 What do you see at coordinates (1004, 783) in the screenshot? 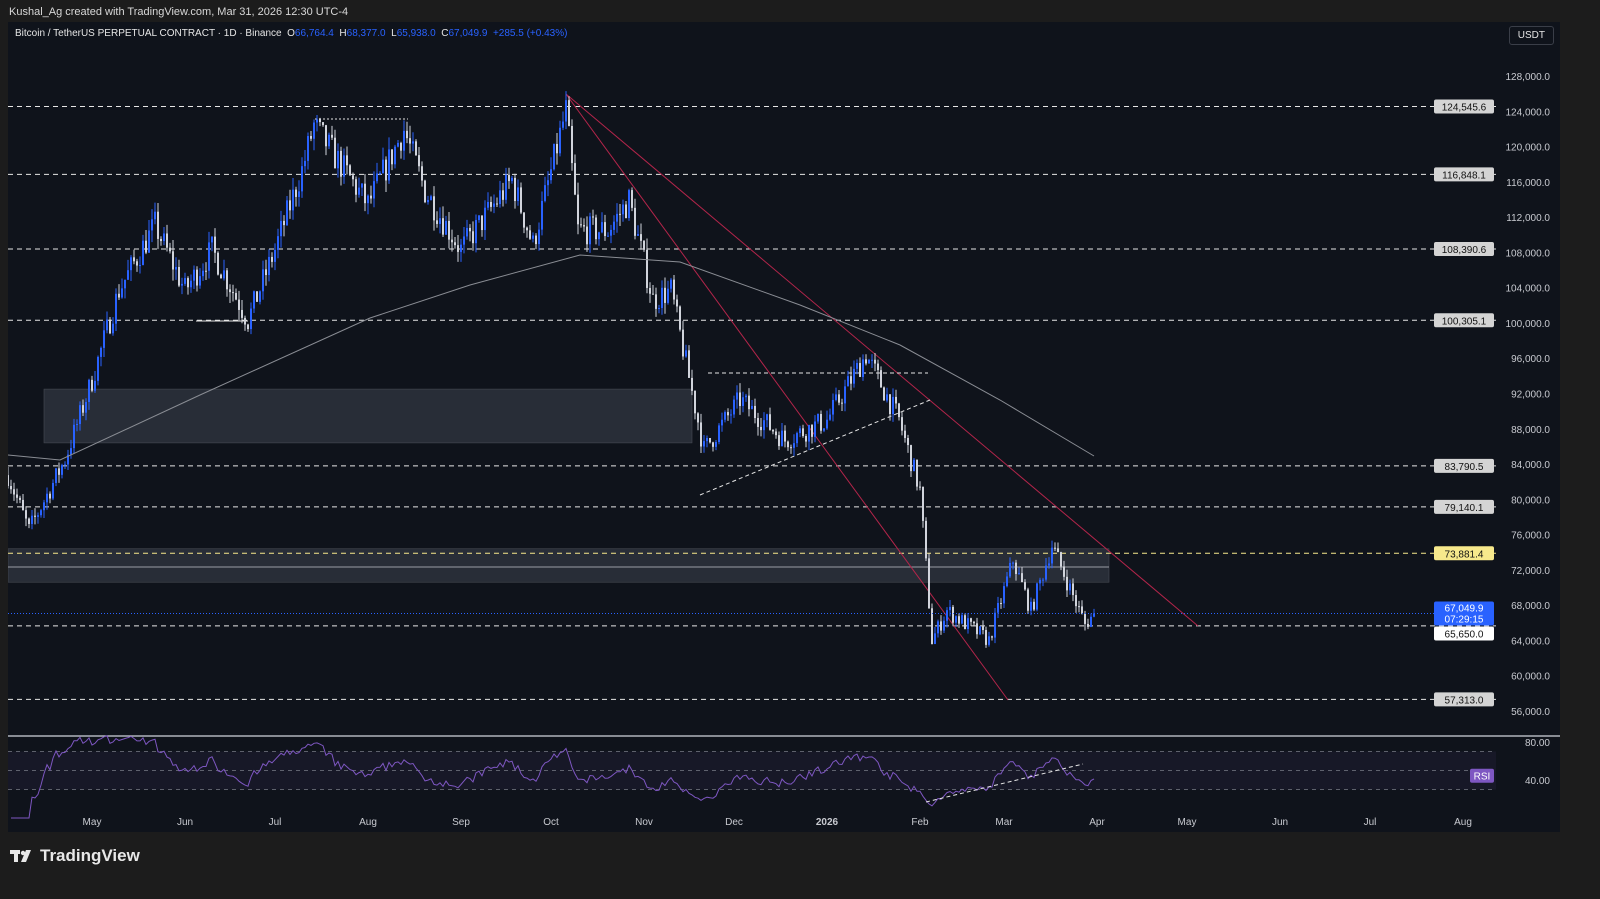
I see `rsi-trendline` at bounding box center [1004, 783].